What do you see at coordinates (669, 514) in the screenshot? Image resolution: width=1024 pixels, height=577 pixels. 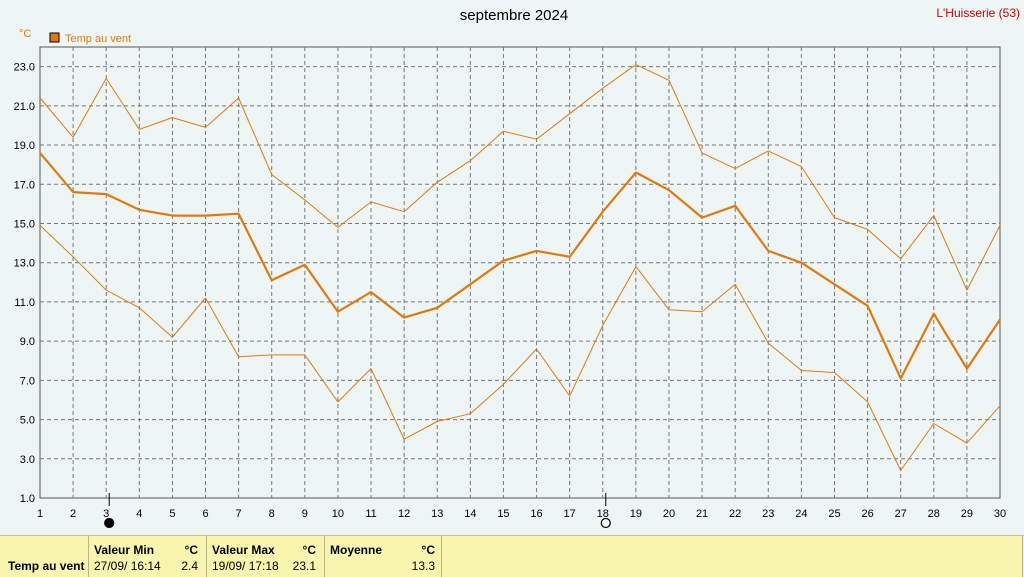 I see `x-tick-label: 20` at bounding box center [669, 514].